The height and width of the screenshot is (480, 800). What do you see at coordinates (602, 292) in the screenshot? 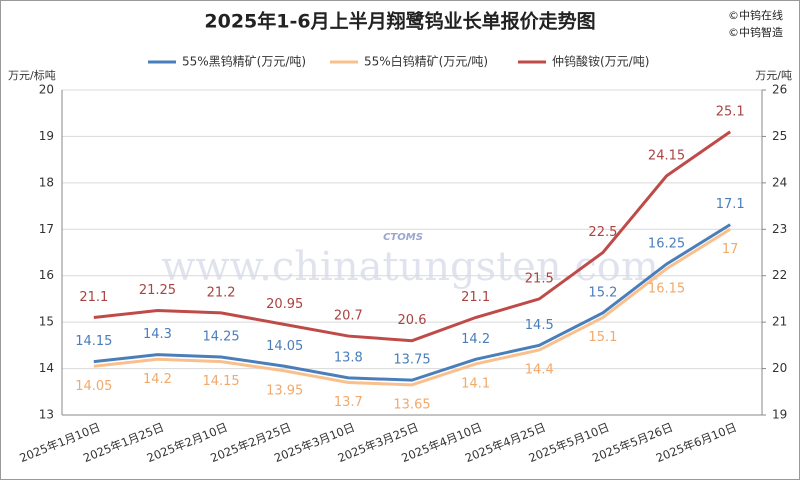
I see `data-label: 15.2` at bounding box center [602, 292].